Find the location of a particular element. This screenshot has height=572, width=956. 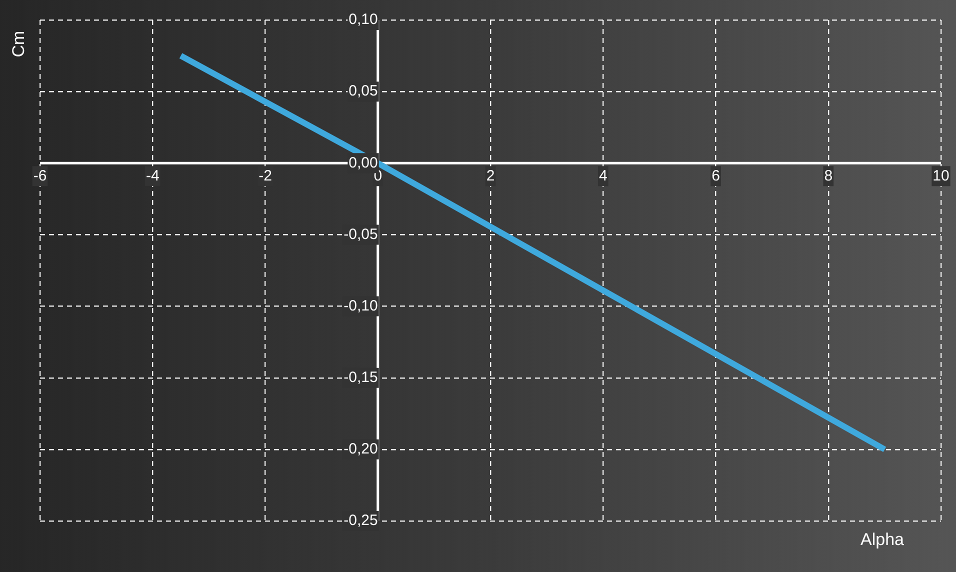

y-axis-title: Cm is located at coordinates (18, 44).